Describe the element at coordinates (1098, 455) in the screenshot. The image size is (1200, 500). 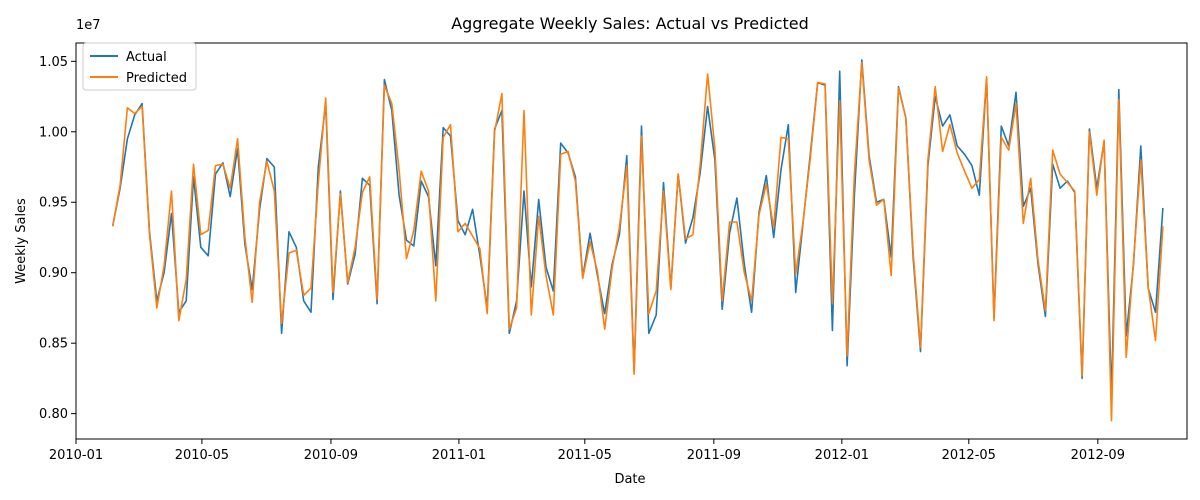
I see `x-tick-label: 2012-09` at that location.